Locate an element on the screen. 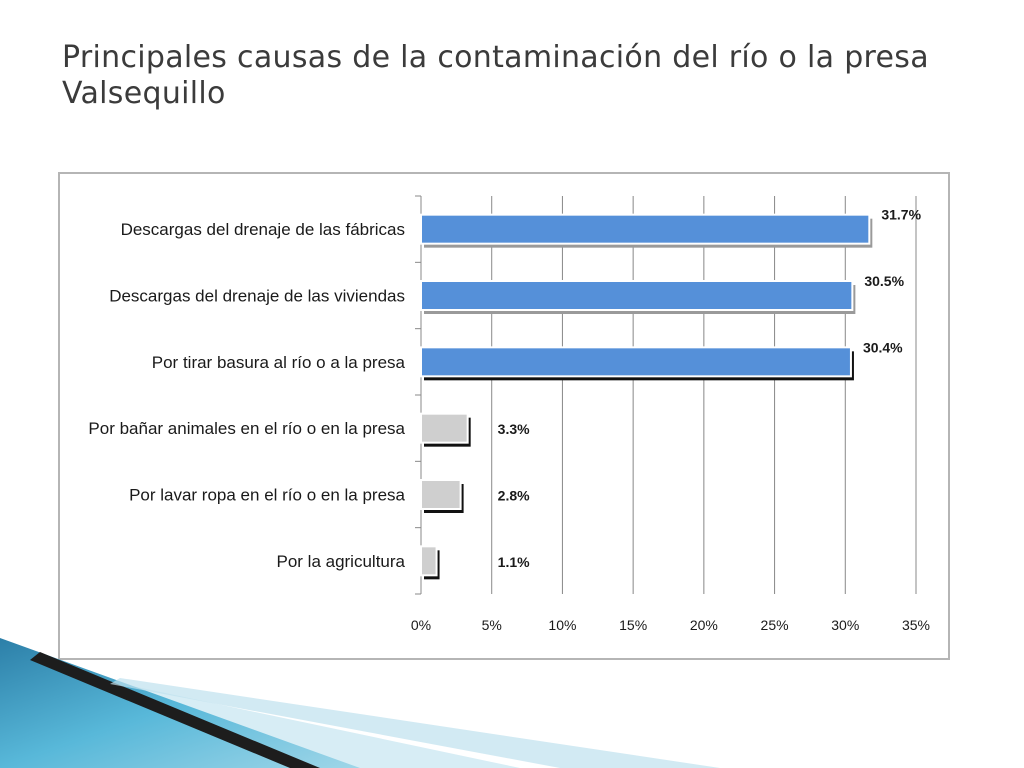 This screenshot has width=1024, height=768. deco-light-stripe is located at coordinates (415, 723).